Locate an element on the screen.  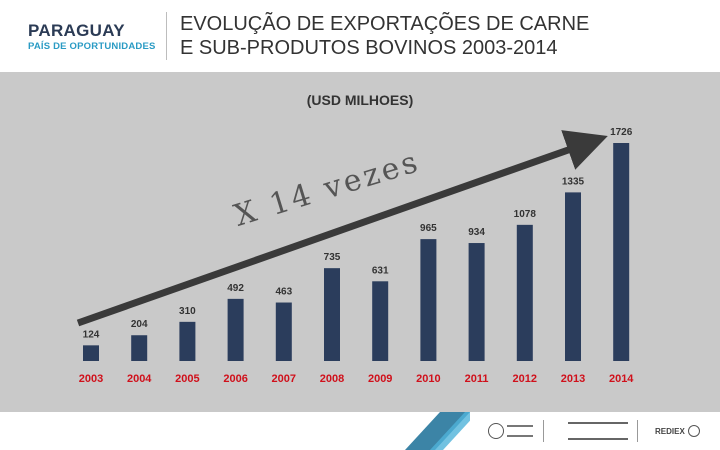
bar-2012 is located at coordinates (525, 293).